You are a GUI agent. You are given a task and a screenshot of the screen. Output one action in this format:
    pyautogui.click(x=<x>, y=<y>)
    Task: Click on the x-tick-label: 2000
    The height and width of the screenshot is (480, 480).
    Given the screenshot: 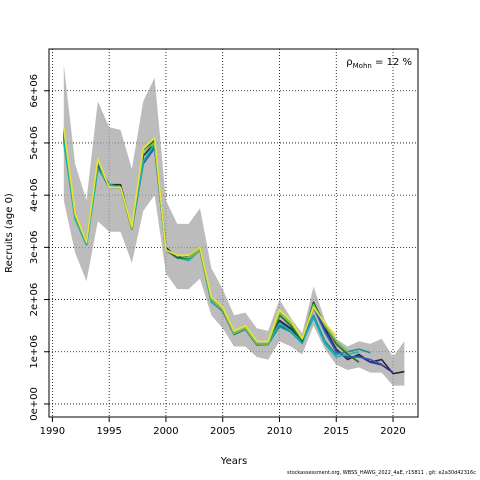 What is the action you would take?
    pyautogui.click(x=165, y=431)
    